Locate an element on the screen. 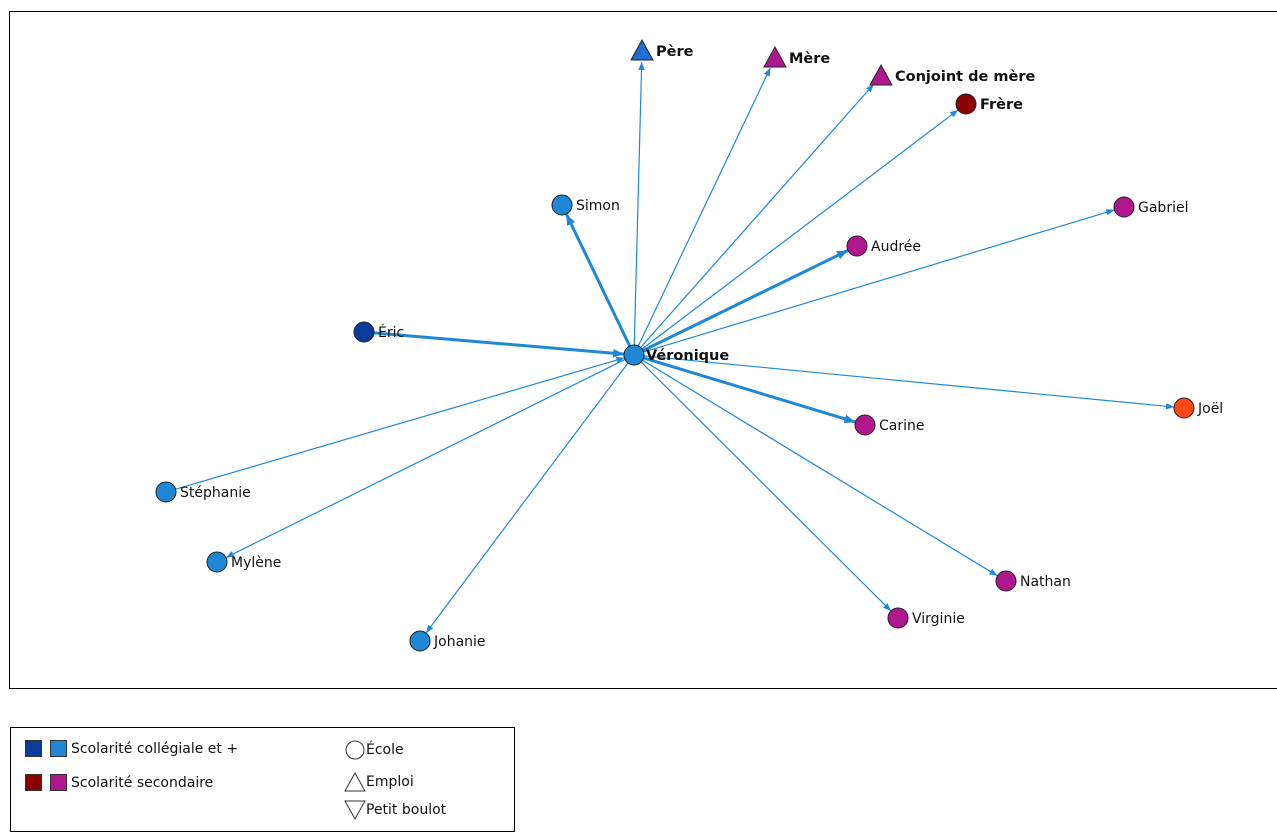 The image size is (1277, 832). node-label: Conjoint de mère is located at coordinates (965, 77).